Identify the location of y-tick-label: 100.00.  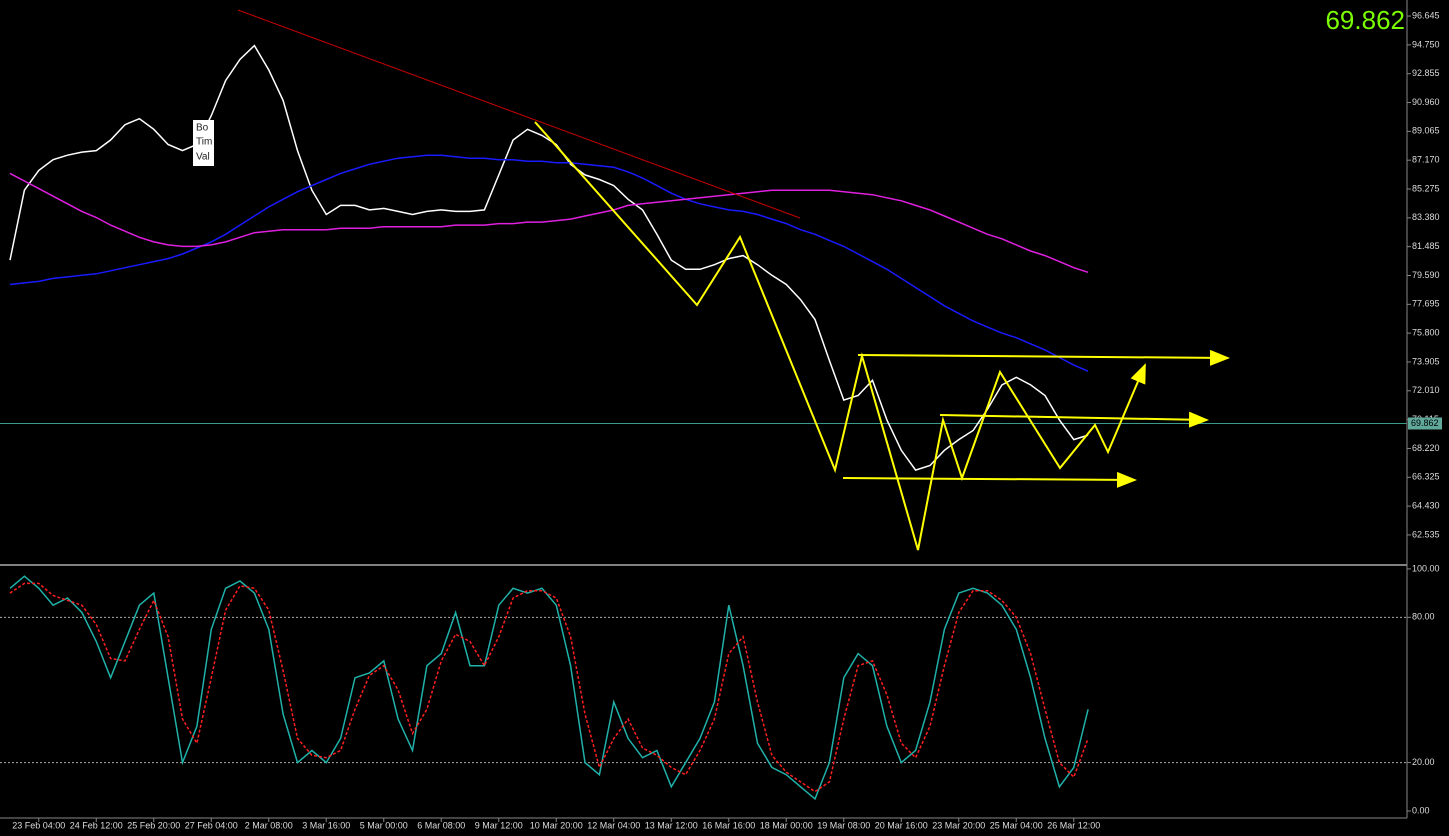
(1426, 568).